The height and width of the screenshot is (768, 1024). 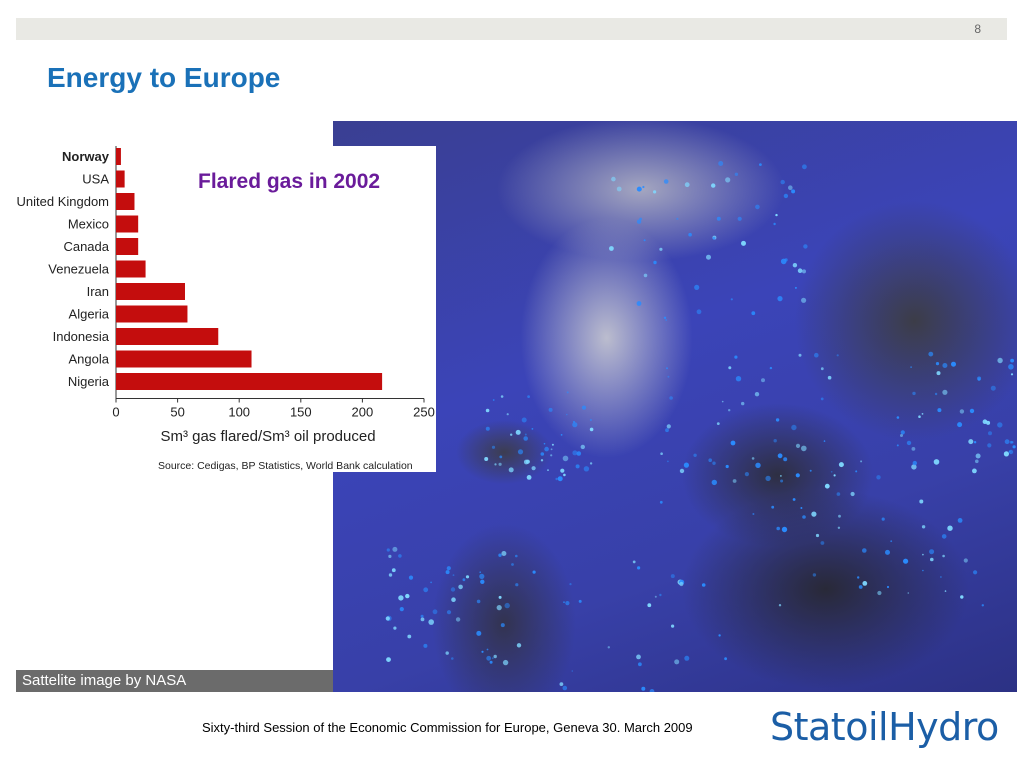 I want to click on bar-norway, so click(x=118, y=156).